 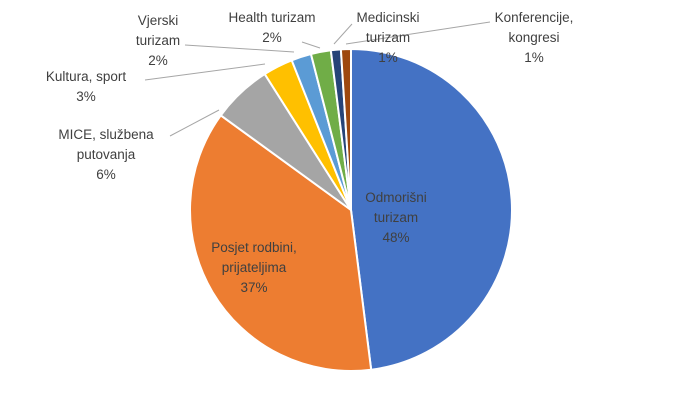 I want to click on data-label-konferencije-kongresi: Konferencije, kongresi 1%, so click(x=534, y=37).